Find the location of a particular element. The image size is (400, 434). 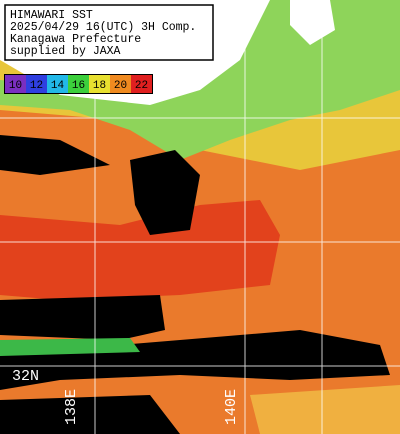

legend-label: 16 is located at coordinates (78, 86).